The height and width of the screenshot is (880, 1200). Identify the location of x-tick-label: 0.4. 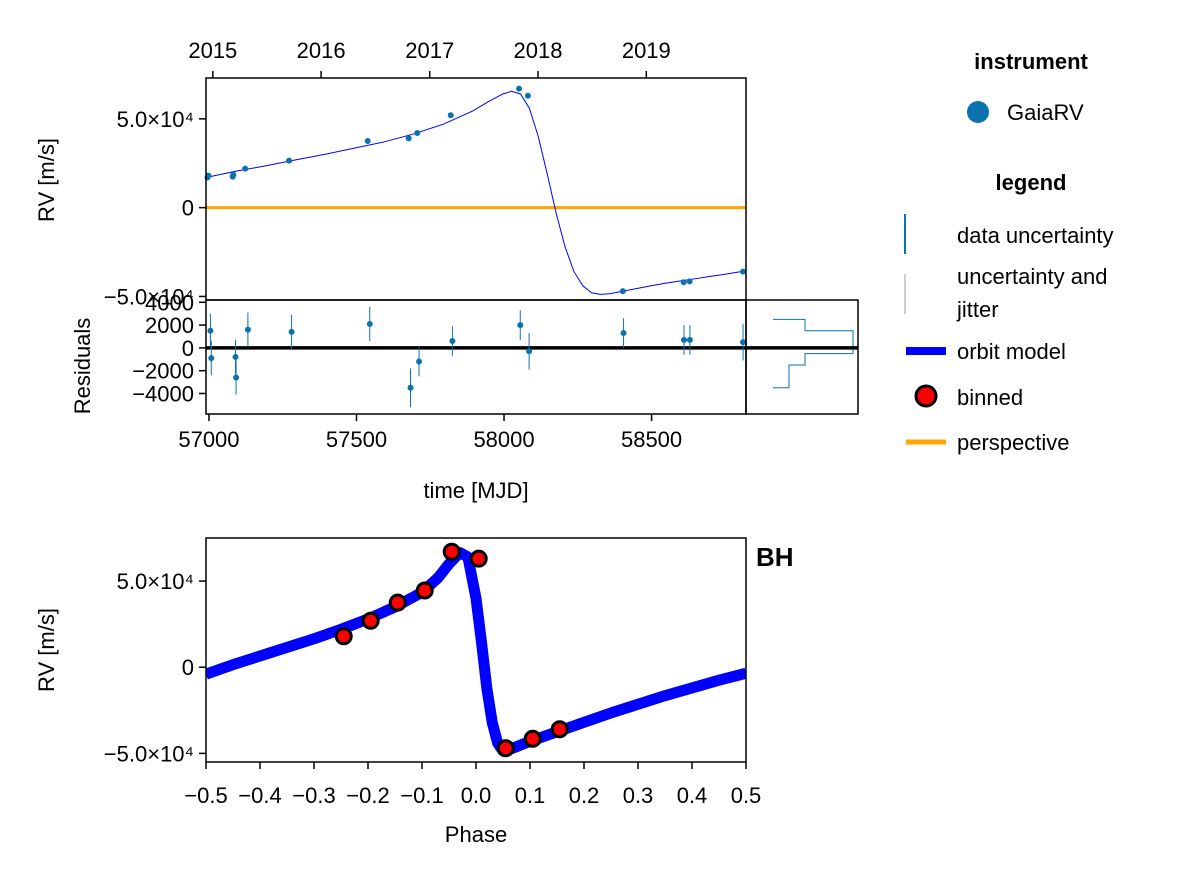
(692, 795).